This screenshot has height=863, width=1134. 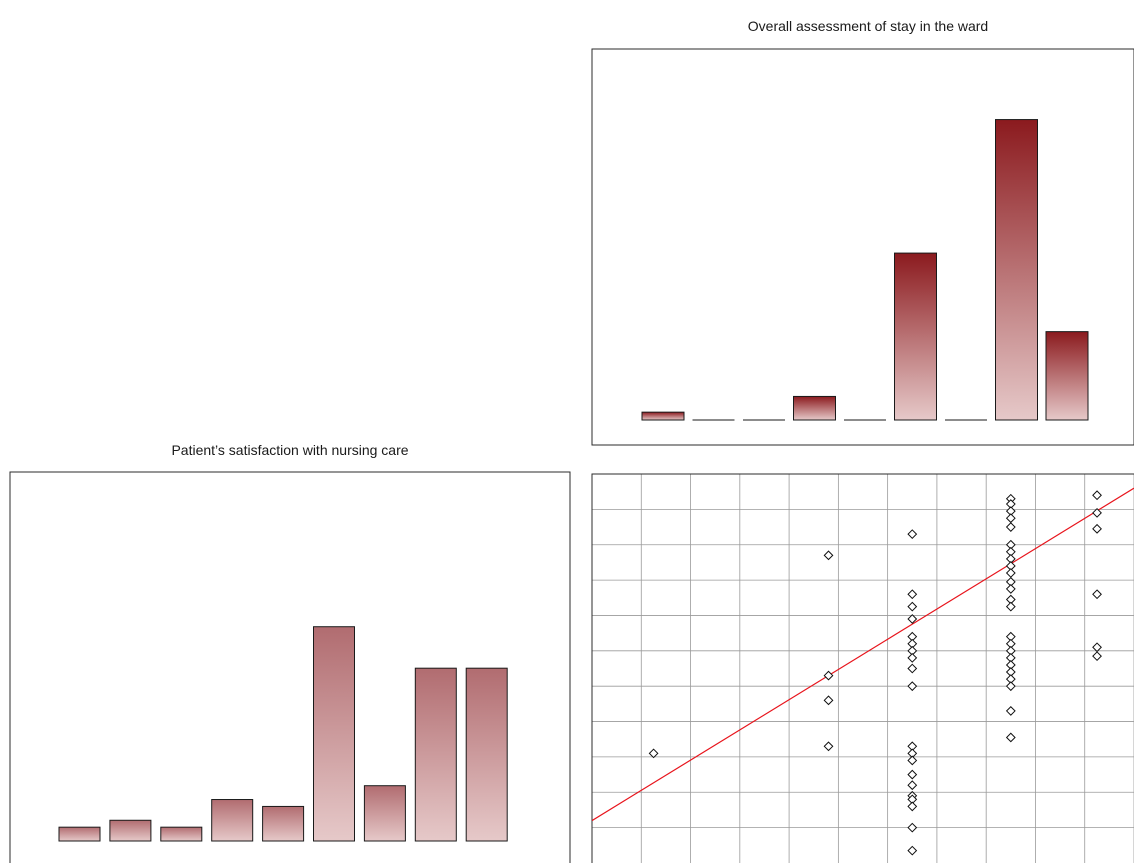 What do you see at coordinates (868, 26) in the screenshot?
I see `ward-chart-title: Overall assessment of stay in the ward` at bounding box center [868, 26].